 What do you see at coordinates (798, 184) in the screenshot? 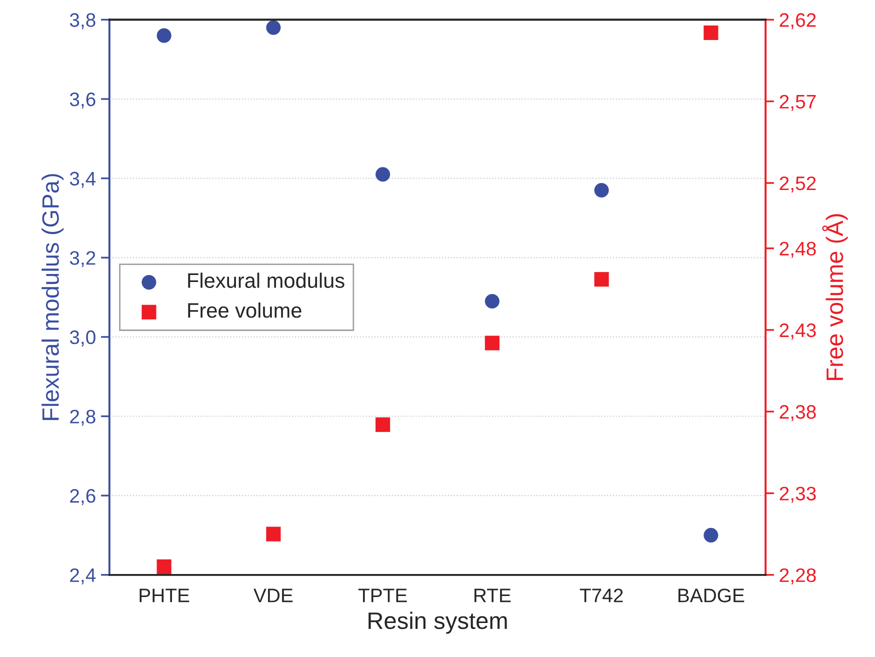
I see `y2-tick-label: 2,52` at bounding box center [798, 184].